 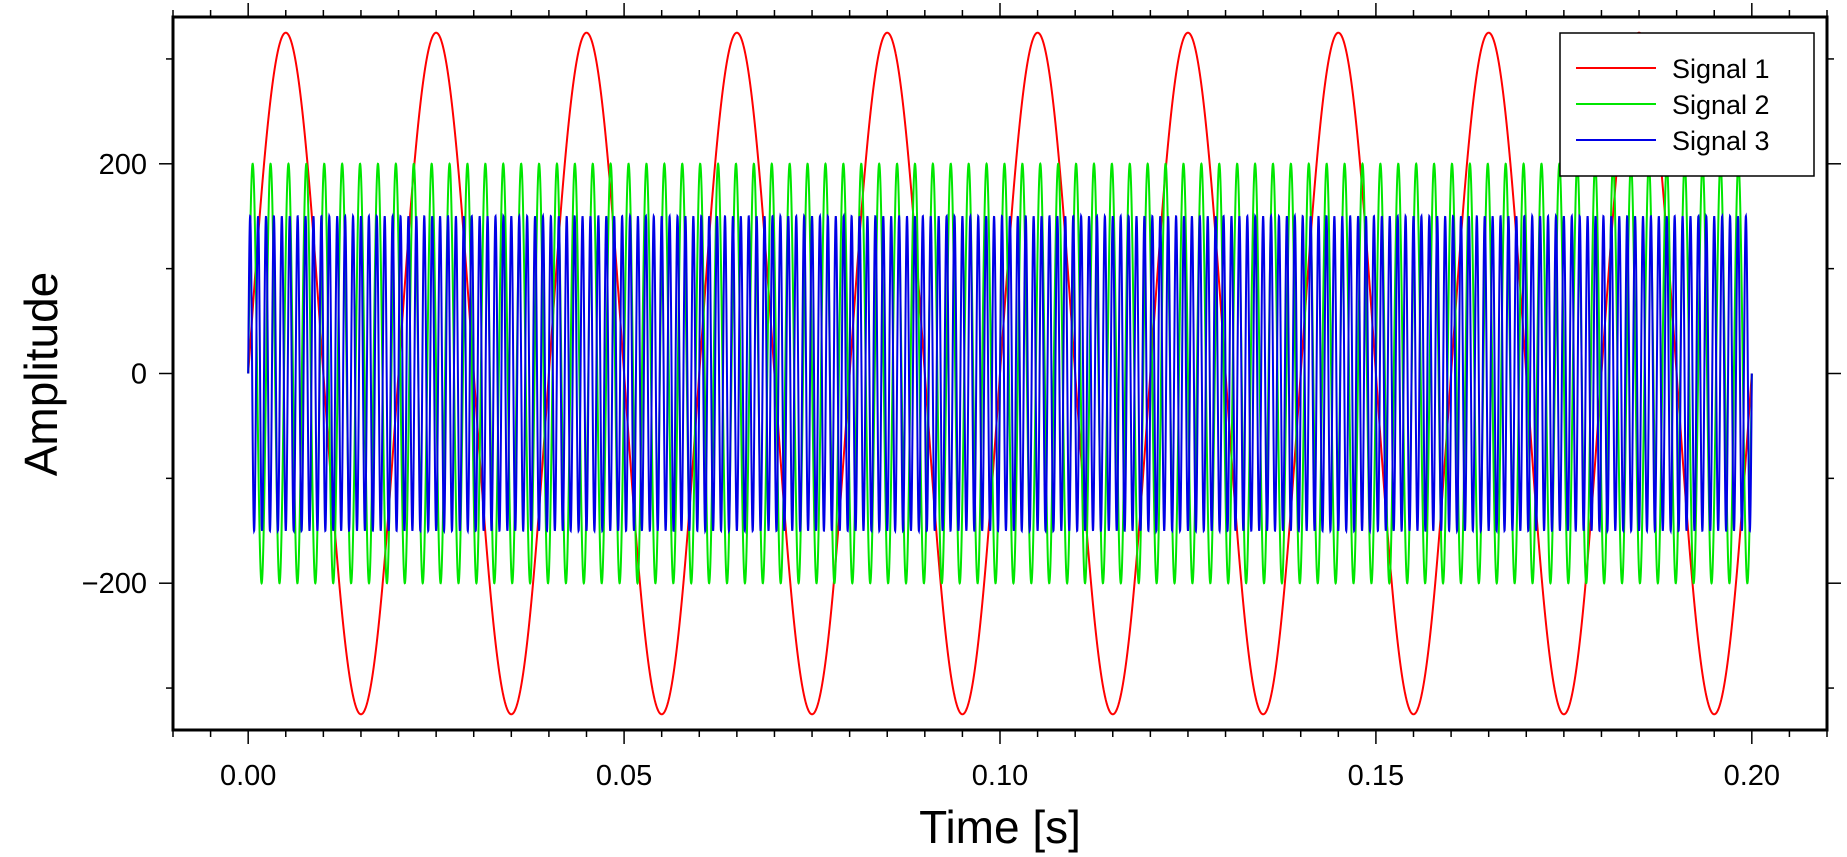 I want to click on y-axis-title: Amplitude, so click(x=41, y=374).